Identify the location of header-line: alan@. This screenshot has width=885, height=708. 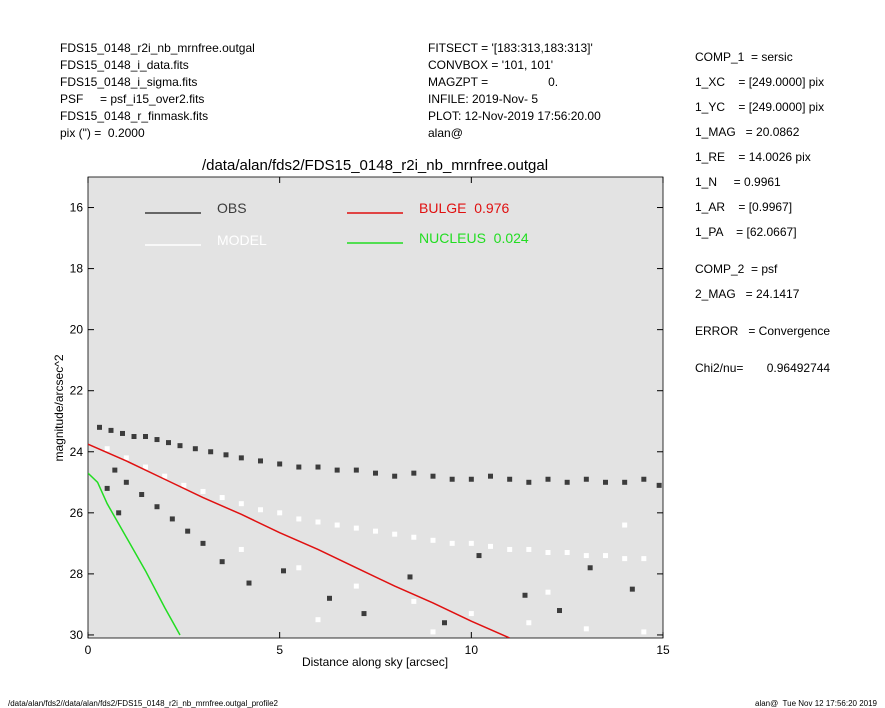
(445, 133).